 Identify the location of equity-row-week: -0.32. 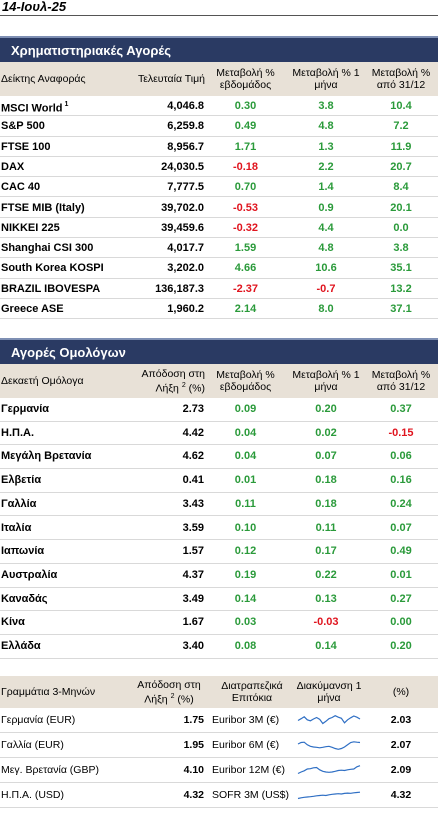
(245, 227).